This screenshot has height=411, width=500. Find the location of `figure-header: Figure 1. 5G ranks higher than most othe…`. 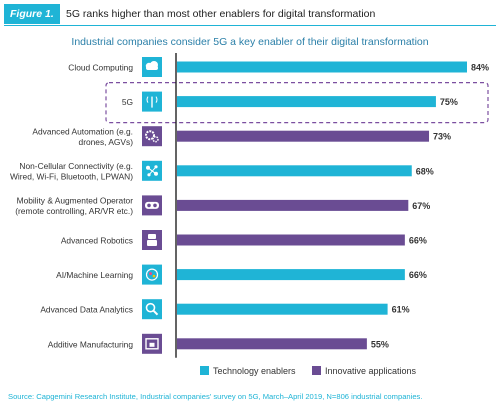

figure-header: Figure 1. 5G ranks higher than most othe… is located at coordinates (250, 14).